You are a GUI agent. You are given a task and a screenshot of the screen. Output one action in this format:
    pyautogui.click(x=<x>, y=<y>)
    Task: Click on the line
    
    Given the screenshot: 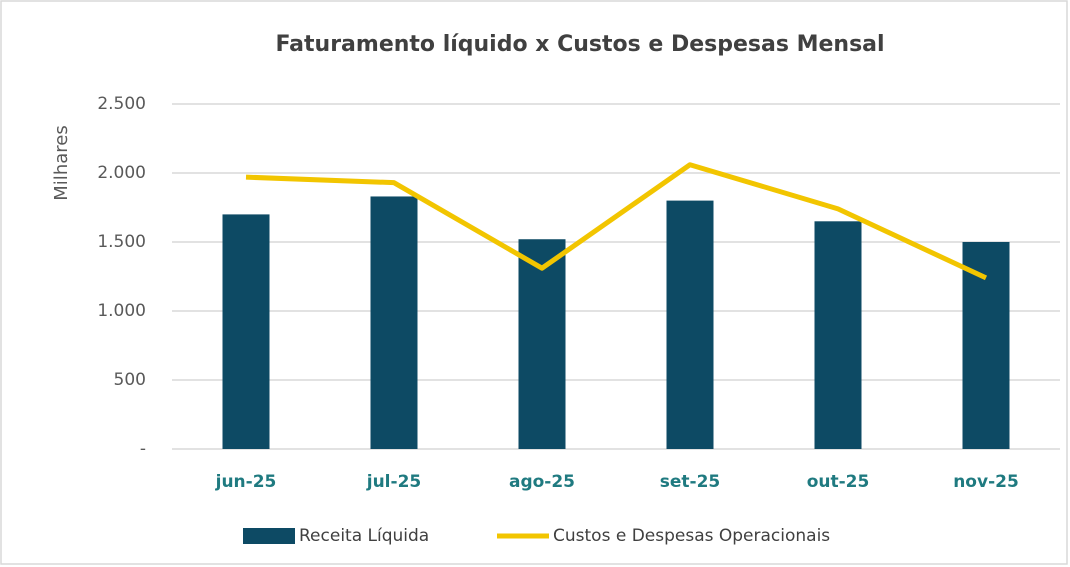 What is the action you would take?
    pyautogui.click(x=616, y=221)
    